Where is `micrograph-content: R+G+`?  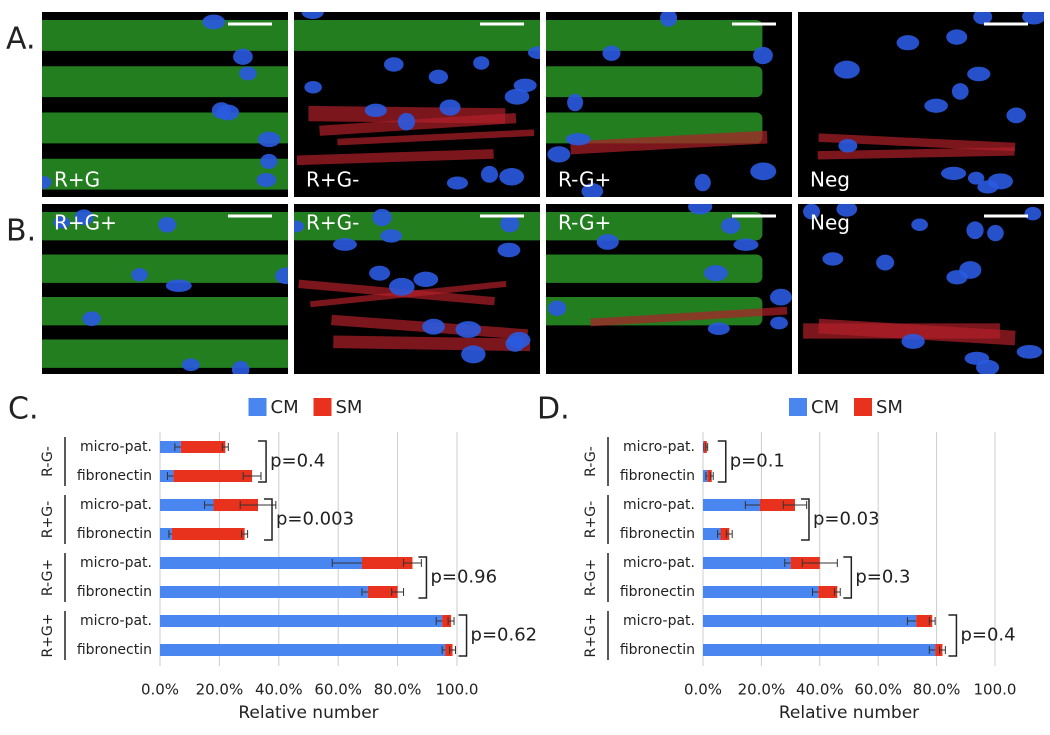 micrograph-content: R+G+ is located at coordinates (165, 289).